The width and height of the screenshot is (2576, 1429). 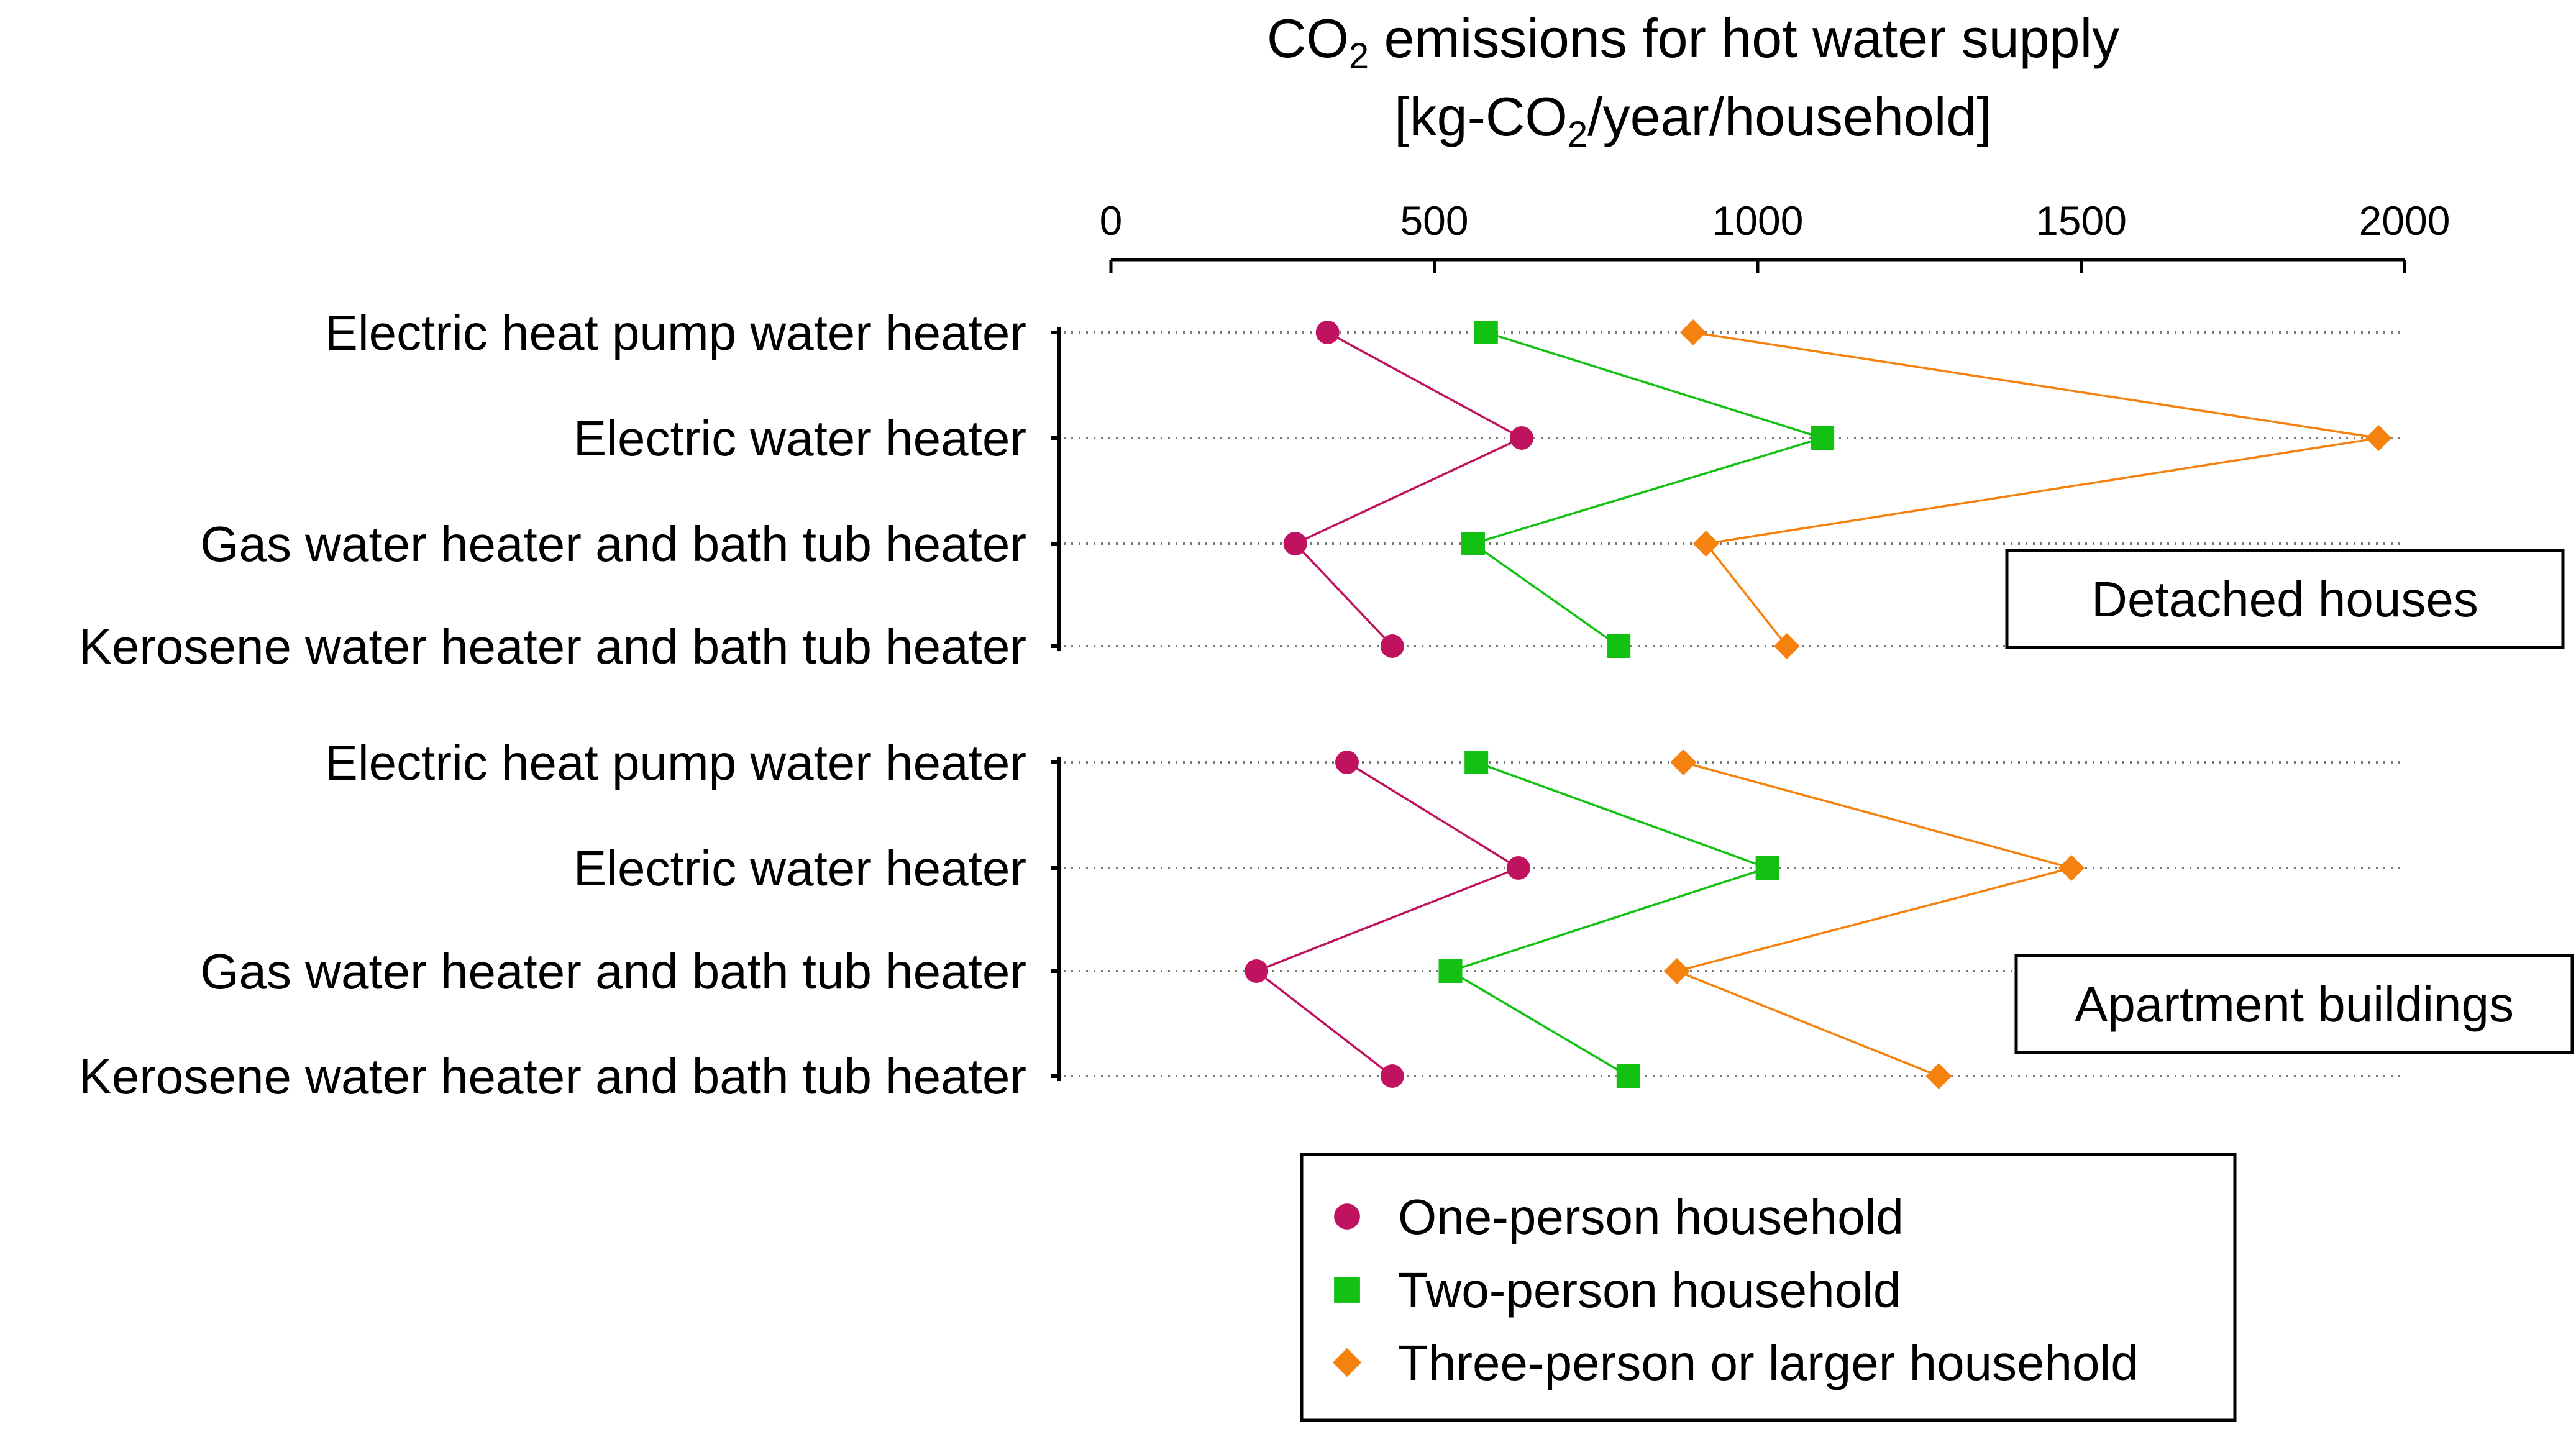 What do you see at coordinates (2404, 221) in the screenshot?
I see `x-tick-label: 2000` at bounding box center [2404, 221].